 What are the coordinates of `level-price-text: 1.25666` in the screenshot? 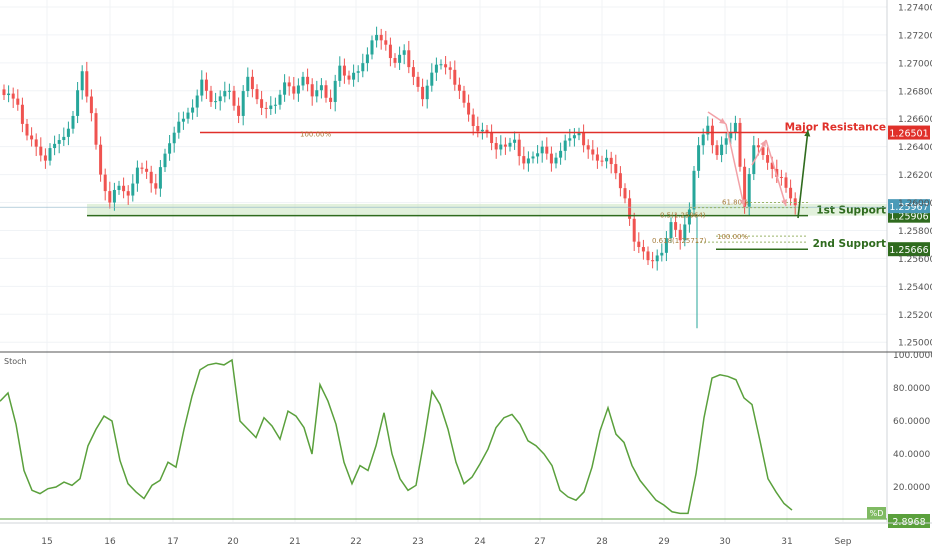 It's located at (908, 250).